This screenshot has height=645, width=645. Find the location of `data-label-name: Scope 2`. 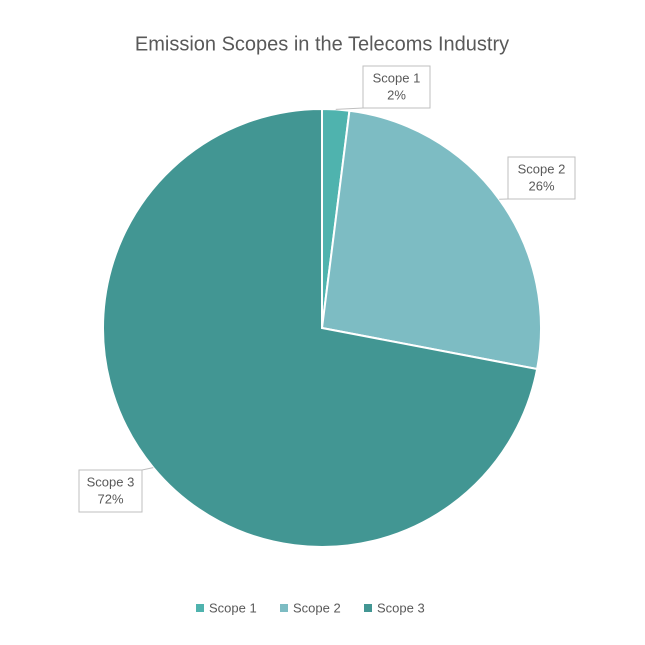

data-label-name: Scope 2 is located at coordinates (542, 168).